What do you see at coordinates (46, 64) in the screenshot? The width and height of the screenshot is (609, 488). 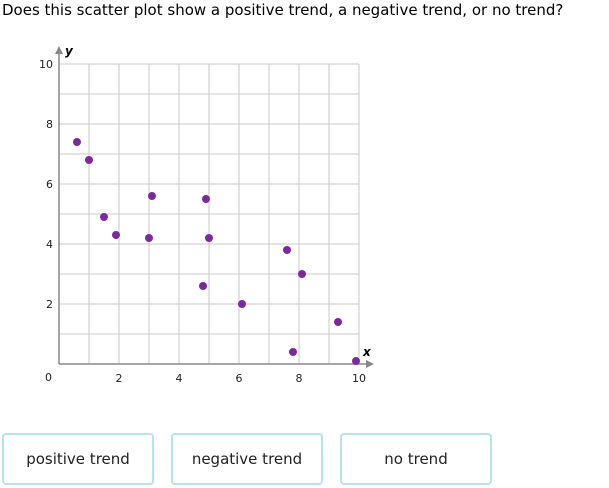 I see `y-tick-label: 10` at bounding box center [46, 64].